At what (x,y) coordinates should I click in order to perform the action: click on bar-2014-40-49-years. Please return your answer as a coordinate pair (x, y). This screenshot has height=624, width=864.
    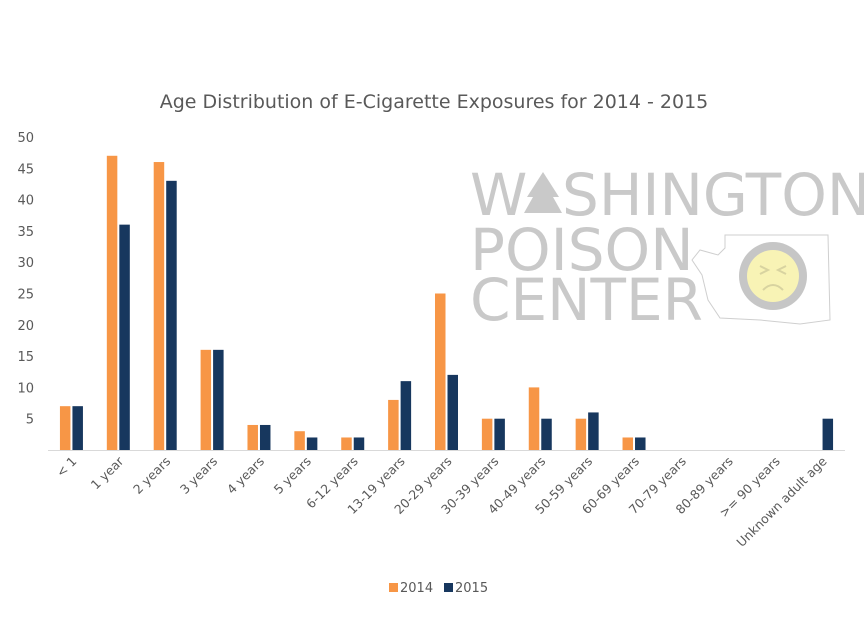
    Looking at the image, I should click on (534, 418).